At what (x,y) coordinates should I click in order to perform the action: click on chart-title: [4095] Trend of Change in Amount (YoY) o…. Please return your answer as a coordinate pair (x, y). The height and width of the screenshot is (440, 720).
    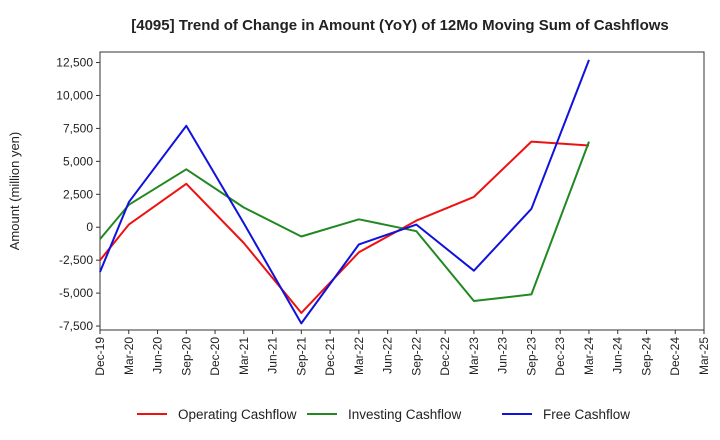
    Looking at the image, I should click on (400, 25).